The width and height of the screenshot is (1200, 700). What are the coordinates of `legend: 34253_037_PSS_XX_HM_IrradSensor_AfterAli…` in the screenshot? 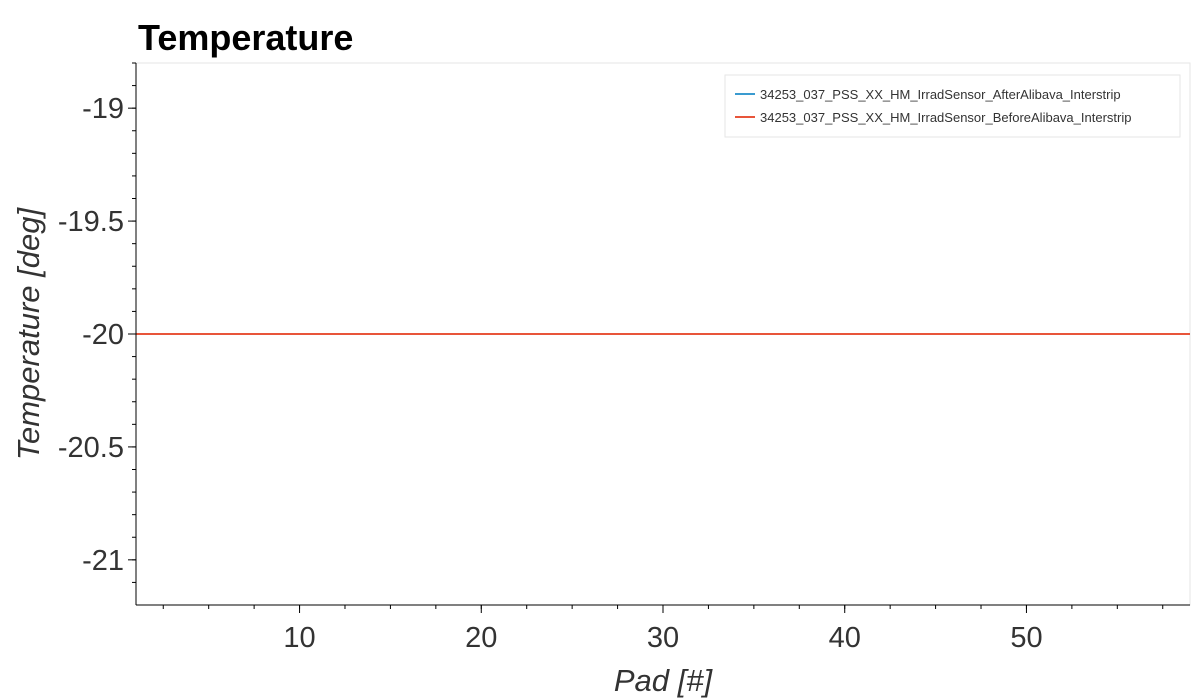 It's located at (952, 106).